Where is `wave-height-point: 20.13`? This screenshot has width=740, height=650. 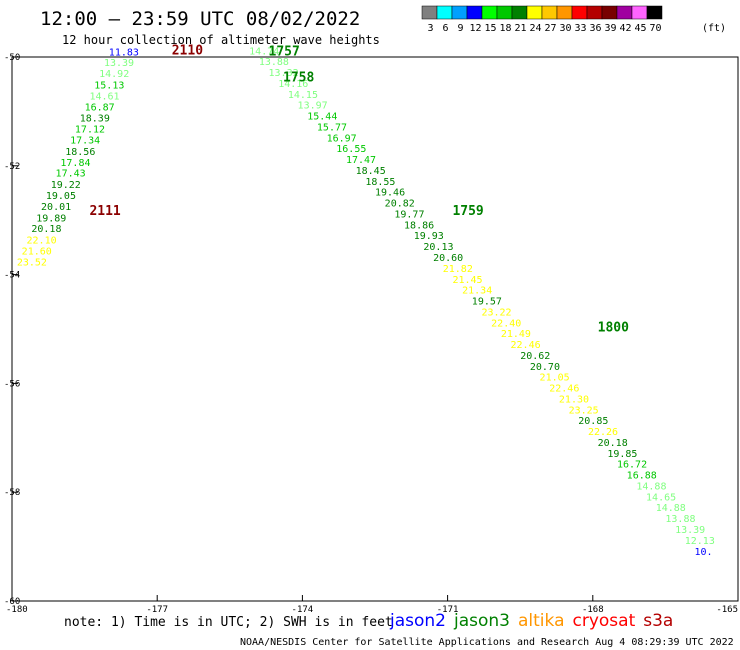 wave-height-point: 20.13 is located at coordinates (438, 247).